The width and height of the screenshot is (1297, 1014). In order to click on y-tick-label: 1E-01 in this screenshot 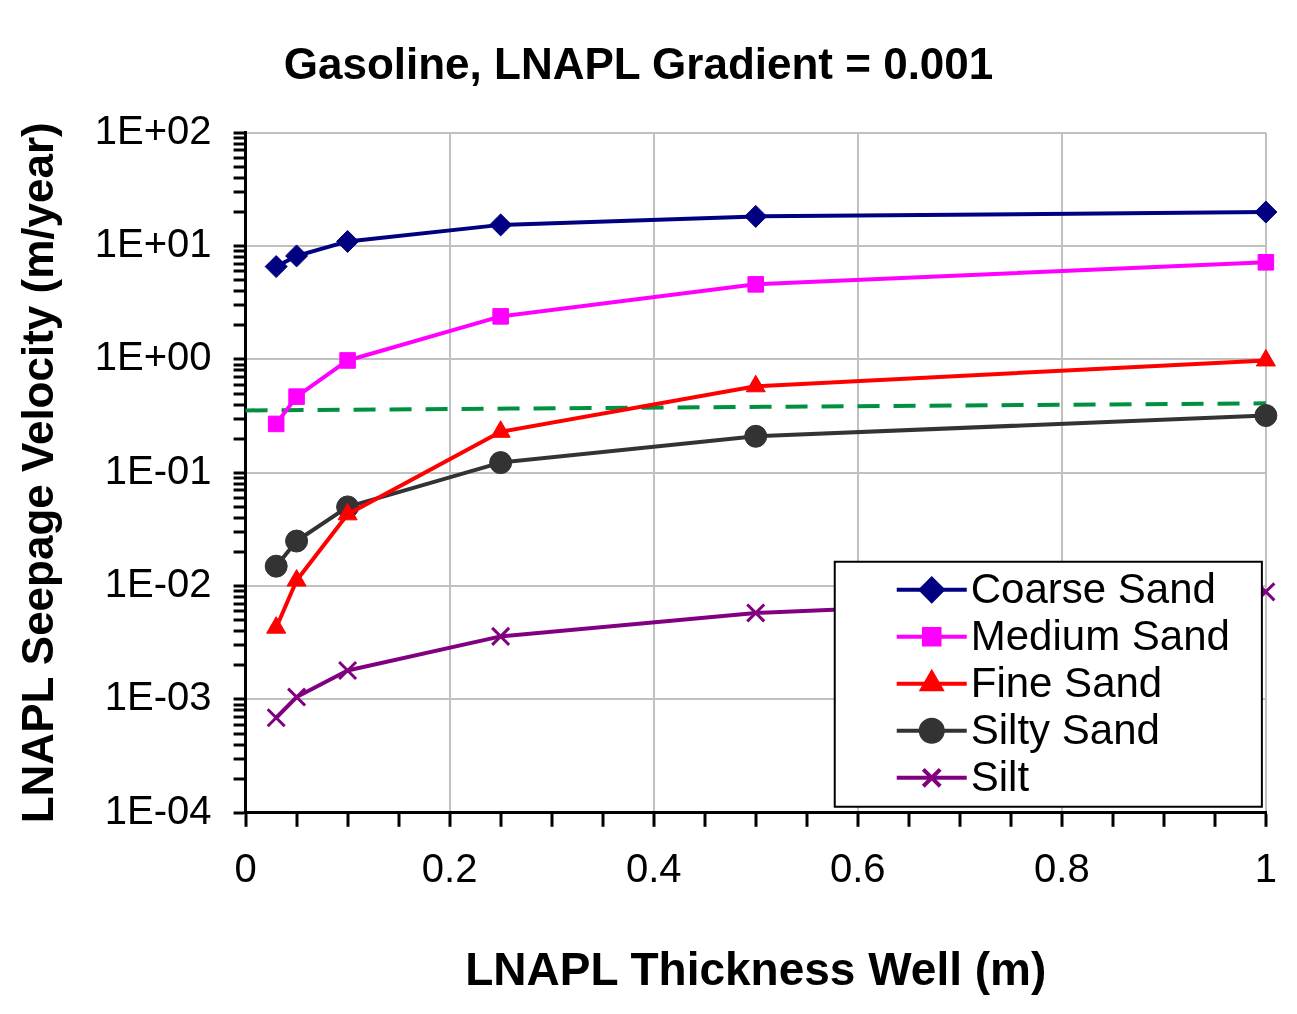, I will do `click(158, 469)`.